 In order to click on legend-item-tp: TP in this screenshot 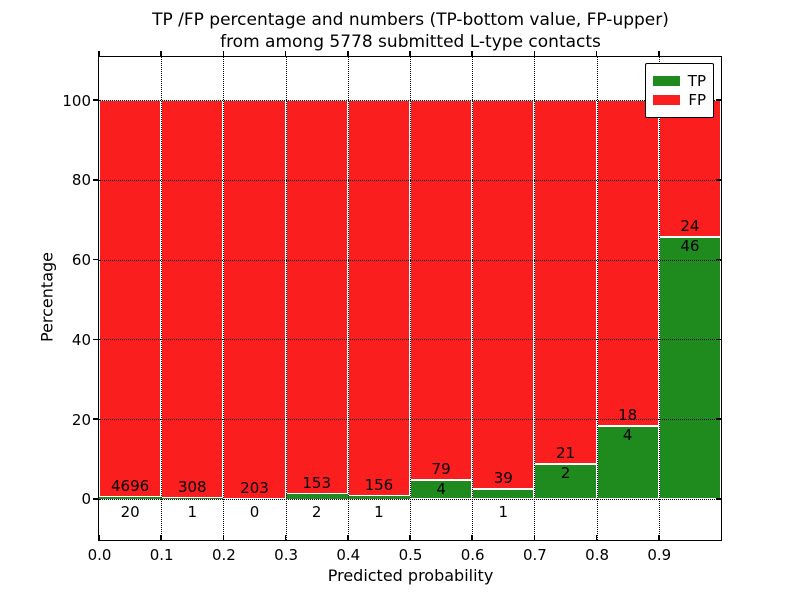, I will do `click(679, 81)`.